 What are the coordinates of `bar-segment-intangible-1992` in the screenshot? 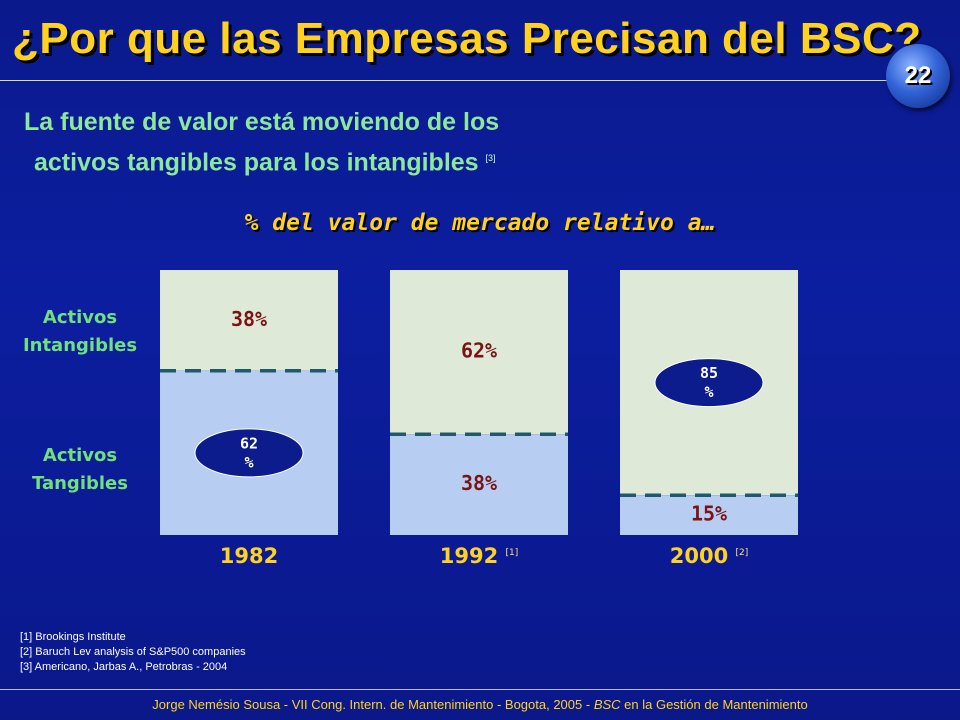 It's located at (479, 352).